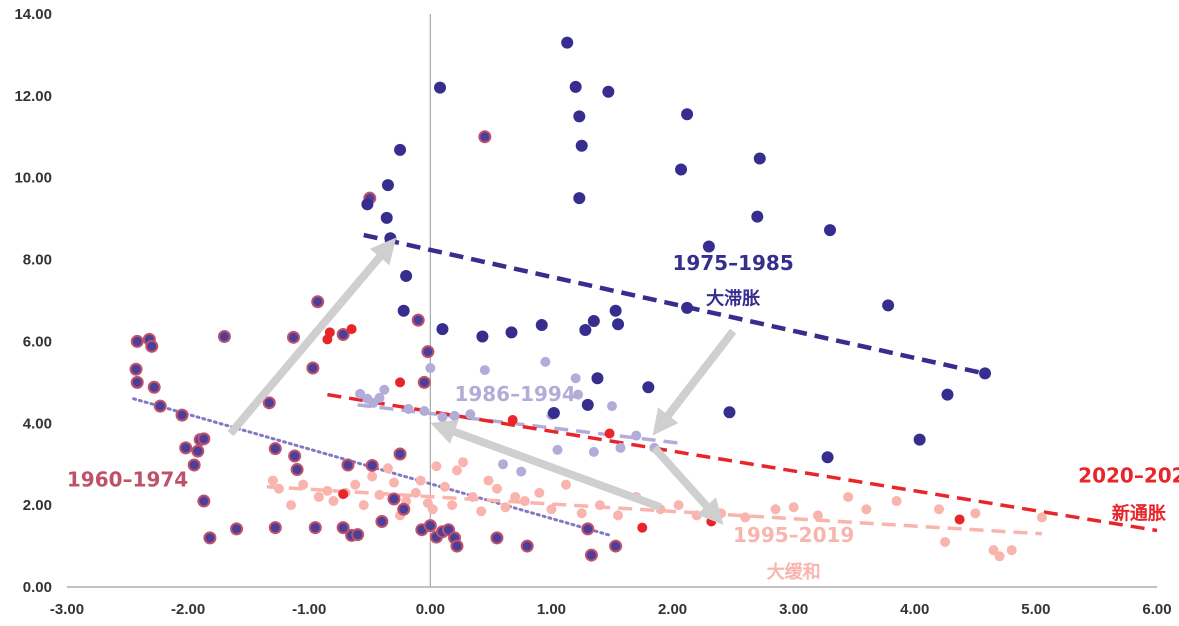 Image resolution: width=1179 pixels, height=626 pixels. I want to click on annotation-label: 1986–1994, so click(514, 394).